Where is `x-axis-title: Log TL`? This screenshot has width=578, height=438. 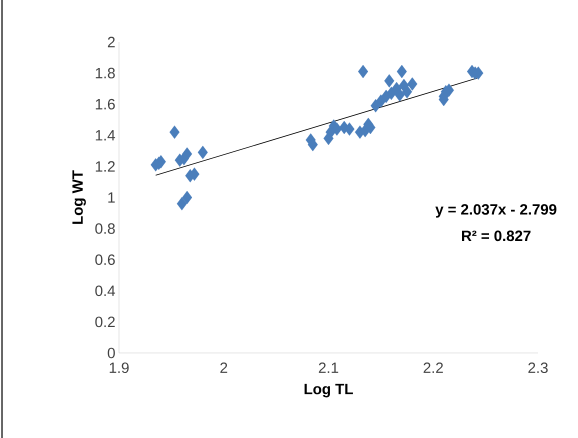
x-axis-title: Log TL is located at coordinates (328, 391).